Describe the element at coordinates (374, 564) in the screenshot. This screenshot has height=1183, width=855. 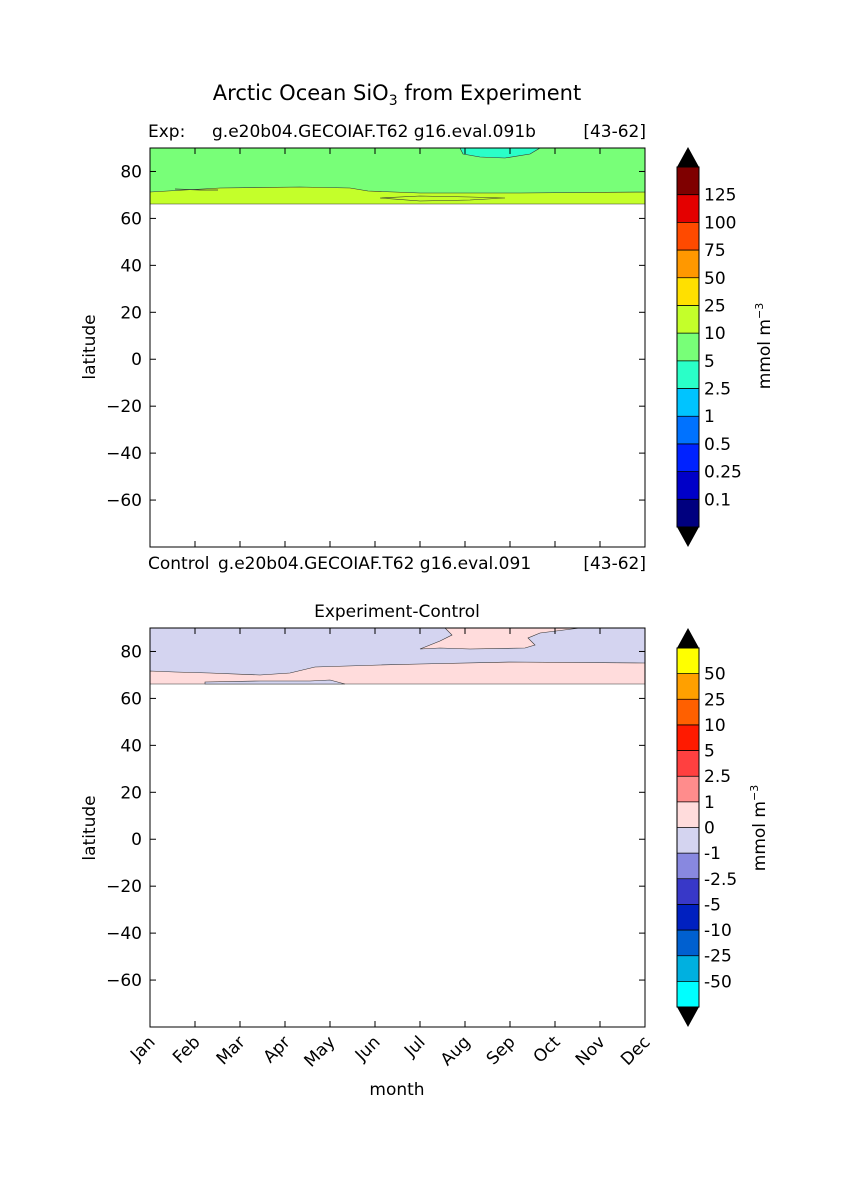
I see `panel2-center-title: g.e20b04.GECOIAF.T62 g16.eval.091` at that location.